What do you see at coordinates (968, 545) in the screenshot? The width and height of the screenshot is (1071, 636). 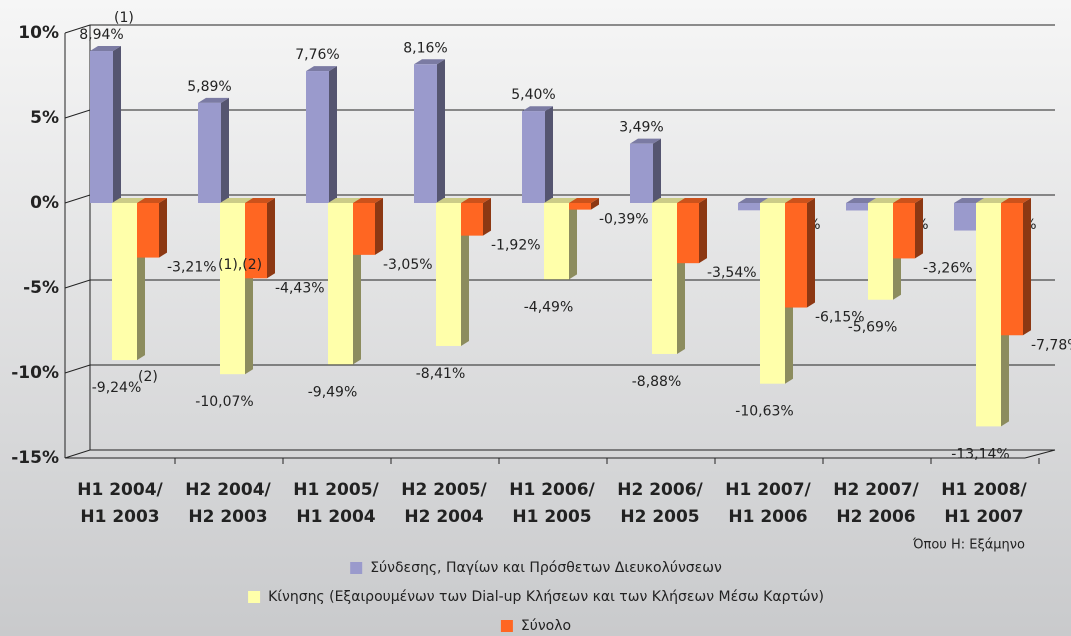 I see `note: Όπου Η: Εξάμηνο` at bounding box center [968, 545].